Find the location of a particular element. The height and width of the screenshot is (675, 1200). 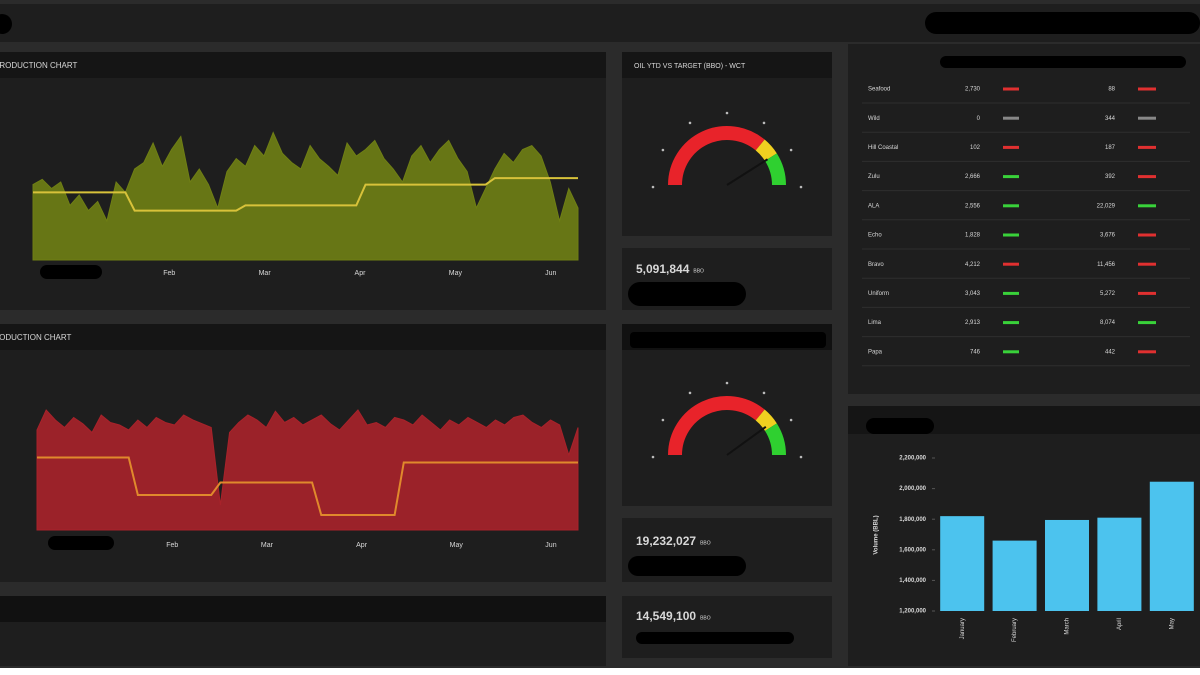

redacted-label is located at coordinates (715, 638).